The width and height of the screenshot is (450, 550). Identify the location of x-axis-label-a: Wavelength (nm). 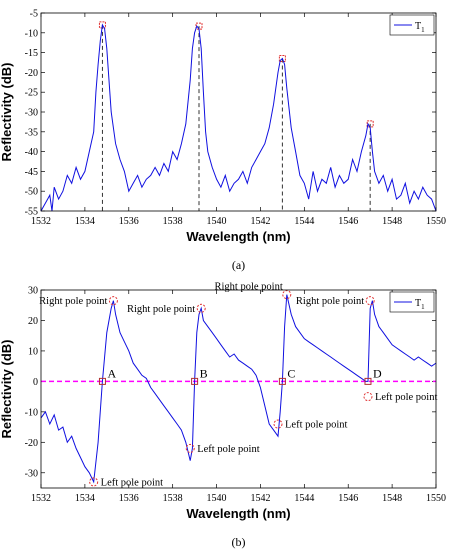
(238, 236).